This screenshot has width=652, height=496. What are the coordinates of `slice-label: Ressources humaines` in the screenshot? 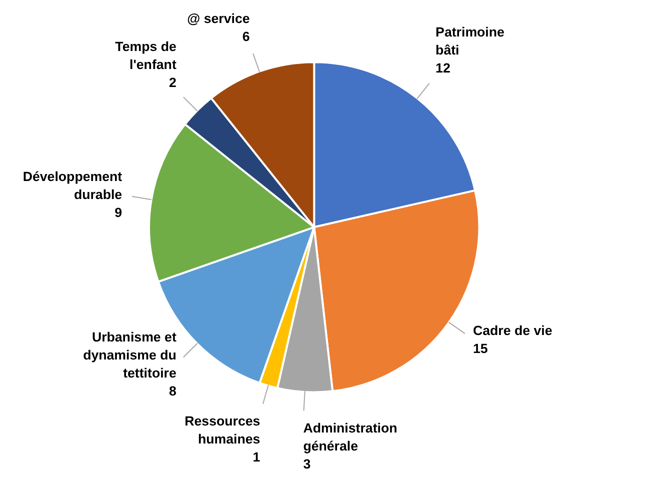 It's located at (222, 429).